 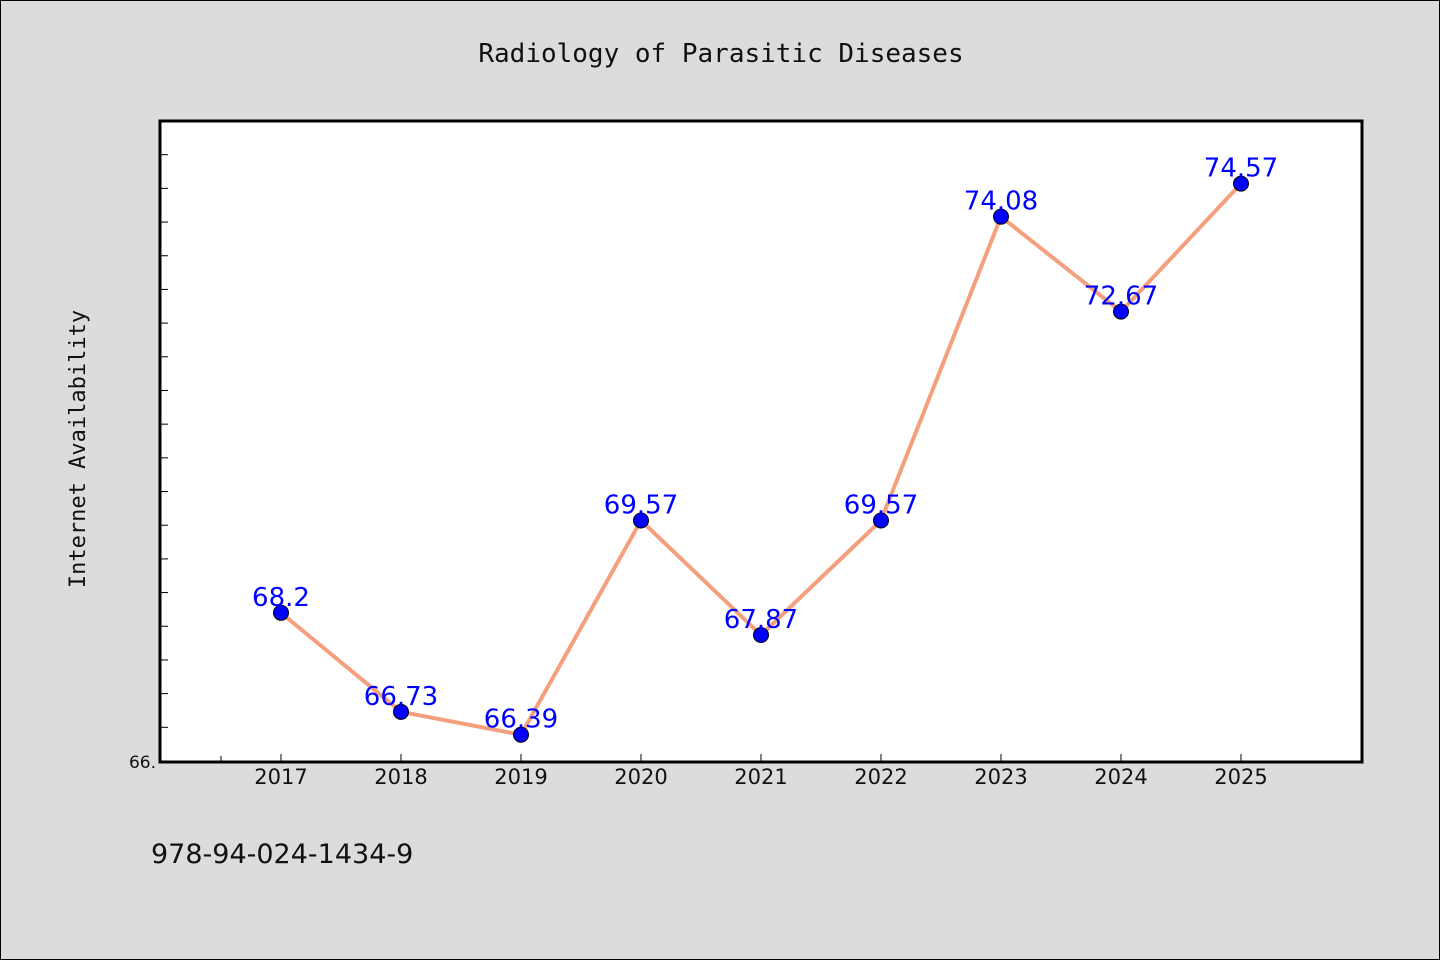 I want to click on x-tick-label: 2025, so click(x=1240, y=777).